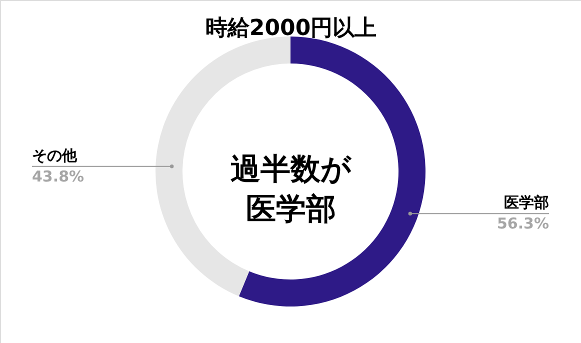 Image resolution: width=581 pixels, height=343 pixels. I want to click on data-label: 56.3%, so click(522, 223).